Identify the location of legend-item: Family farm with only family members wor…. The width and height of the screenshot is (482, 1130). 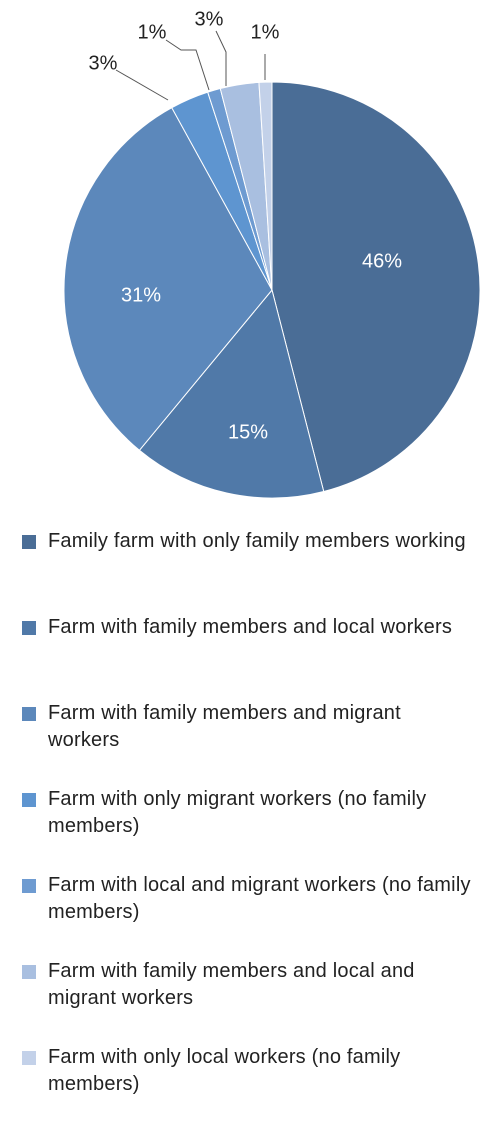
(247, 571).